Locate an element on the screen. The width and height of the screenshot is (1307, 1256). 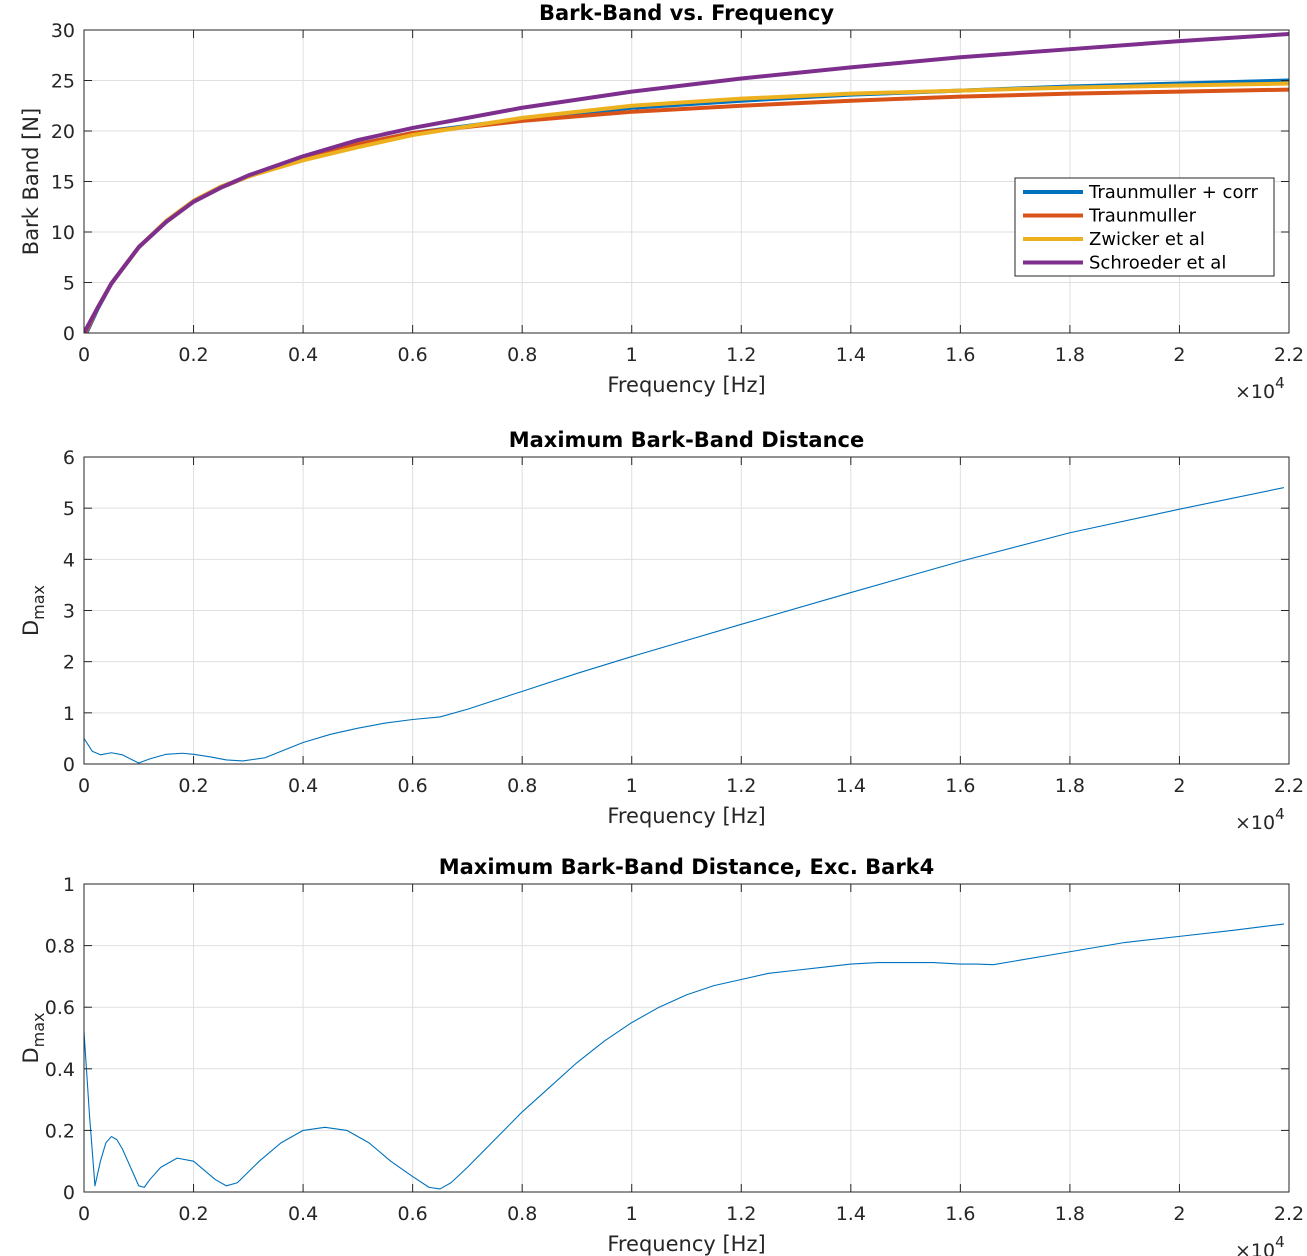
legend-entry: Traunmuller + corr is located at coordinates (1173, 192).